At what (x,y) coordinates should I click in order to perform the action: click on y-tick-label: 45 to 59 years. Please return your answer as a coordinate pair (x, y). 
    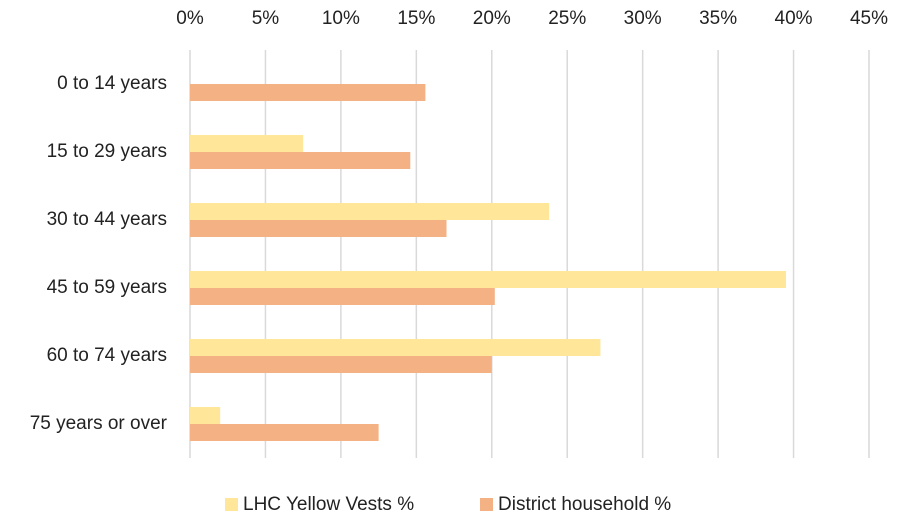
    Looking at the image, I should click on (107, 287).